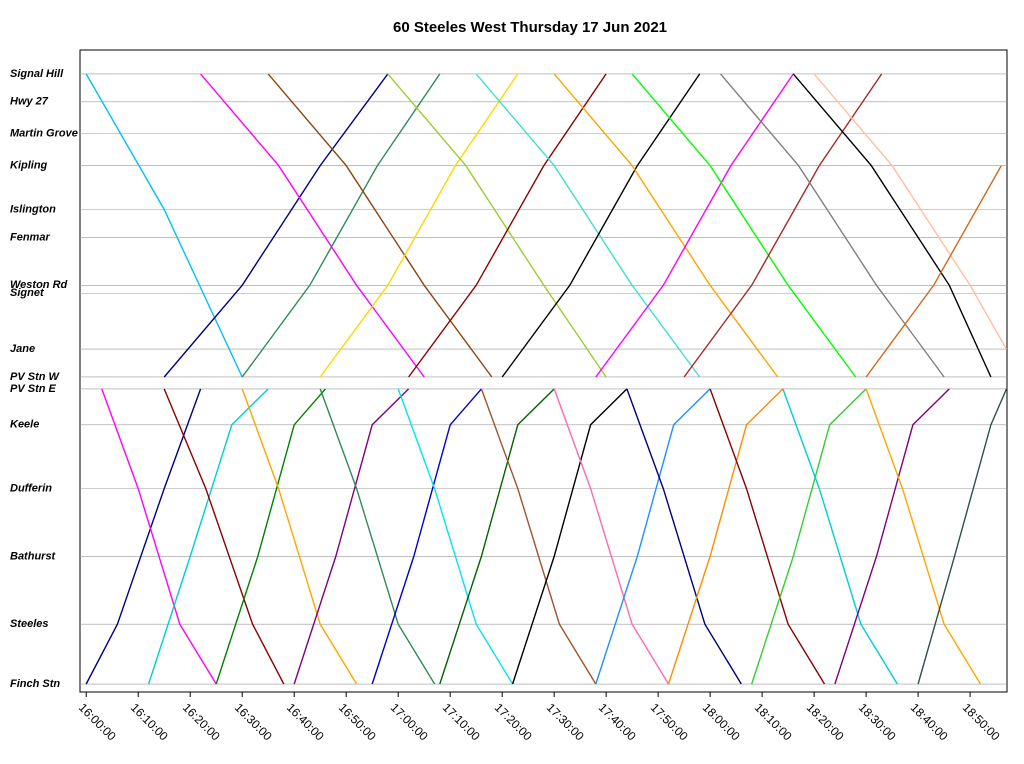 This screenshot has width=1024, height=764. Describe the element at coordinates (773, 721) in the screenshot. I see `x-tick-label: 18:10:00` at that location.